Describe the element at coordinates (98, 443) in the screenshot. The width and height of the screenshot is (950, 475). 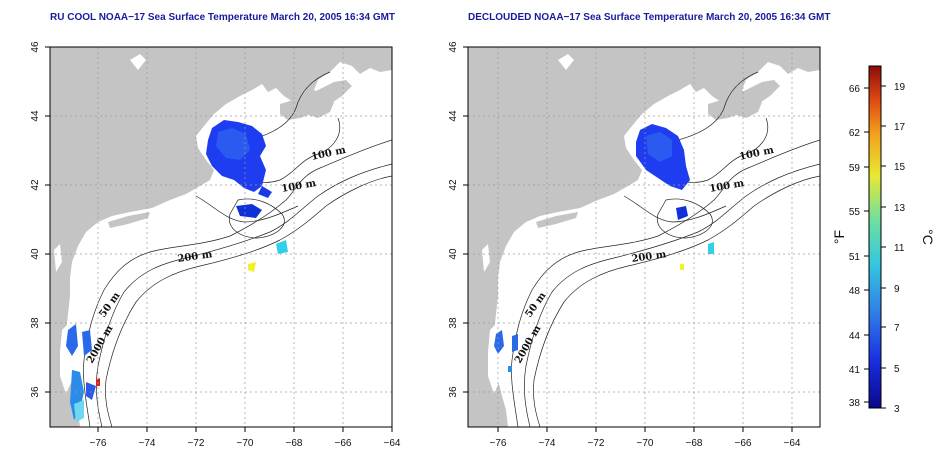
I see `x-tick-left-0: −76` at that location.